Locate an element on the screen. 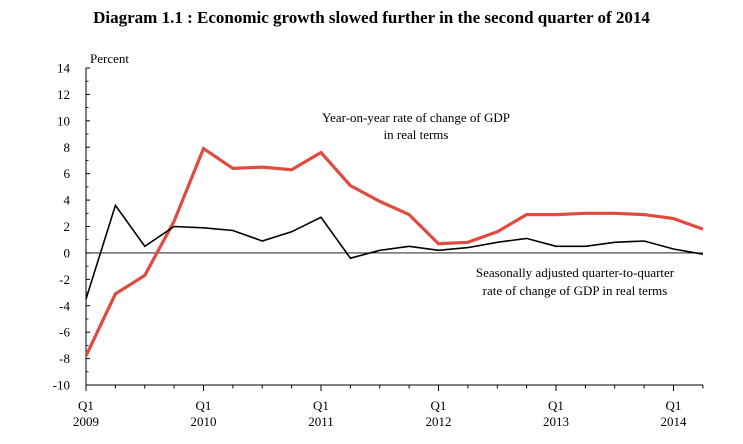  y-tick-label: -2 is located at coordinates (64, 279).